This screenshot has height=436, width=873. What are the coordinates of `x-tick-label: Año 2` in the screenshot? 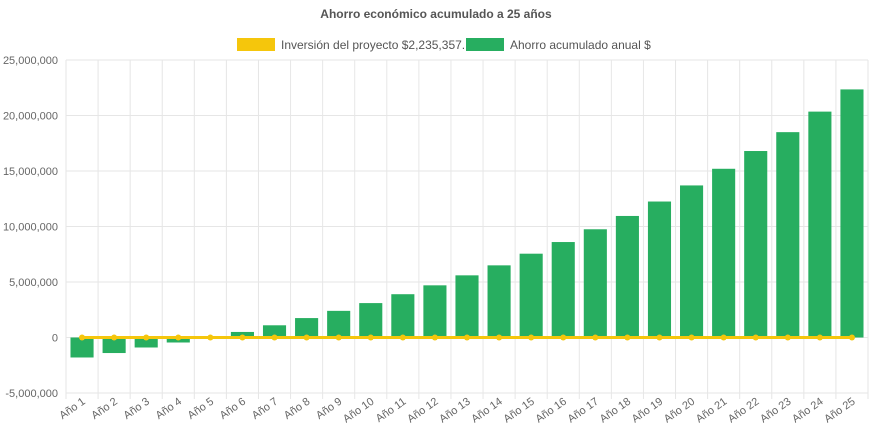 It's located at (104, 409).